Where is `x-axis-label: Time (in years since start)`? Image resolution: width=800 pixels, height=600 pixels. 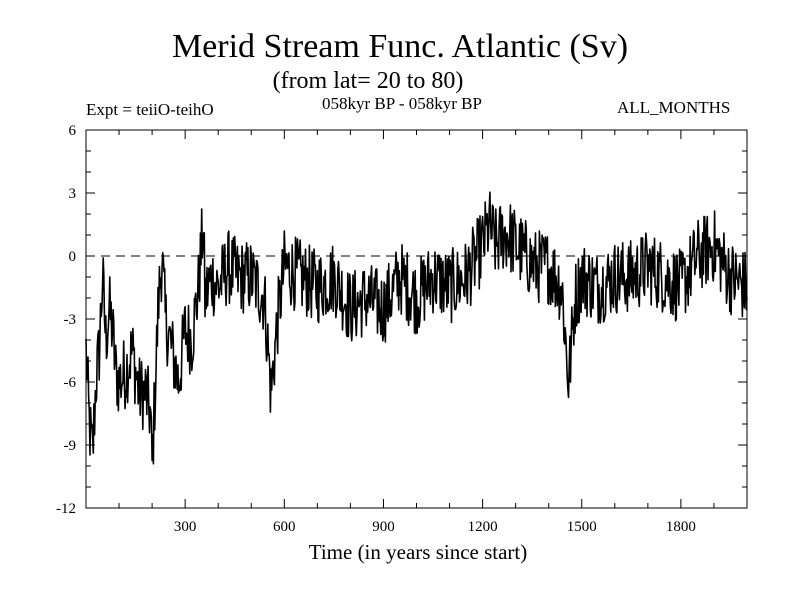
x-axis-label: Time (in years since start) is located at coordinates (418, 552).